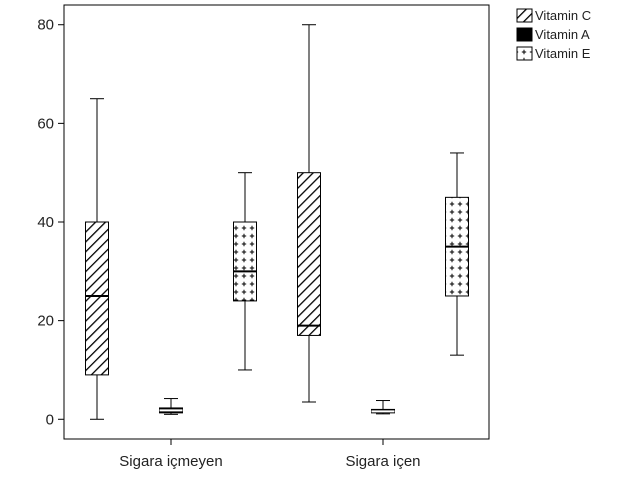 The width and height of the screenshot is (621, 478). I want to click on y-axis: 0 20 40 60 80, so click(50, 222).